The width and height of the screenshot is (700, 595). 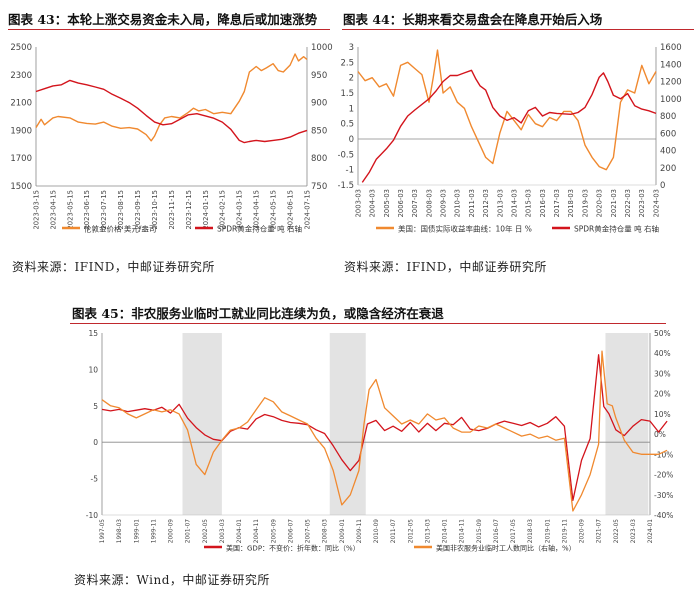 I want to click on y-left-tick-label: 2.5, so click(x=347, y=63).